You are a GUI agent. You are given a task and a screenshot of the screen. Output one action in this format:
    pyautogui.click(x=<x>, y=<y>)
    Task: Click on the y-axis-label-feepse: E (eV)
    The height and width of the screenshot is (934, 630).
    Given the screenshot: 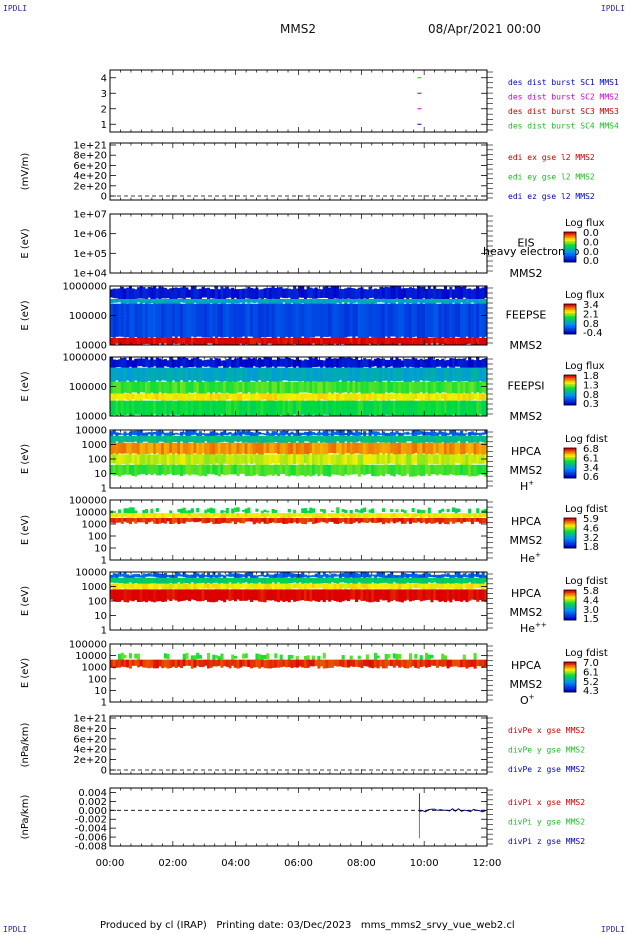 What is the action you would take?
    pyautogui.click(x=25, y=315)
    